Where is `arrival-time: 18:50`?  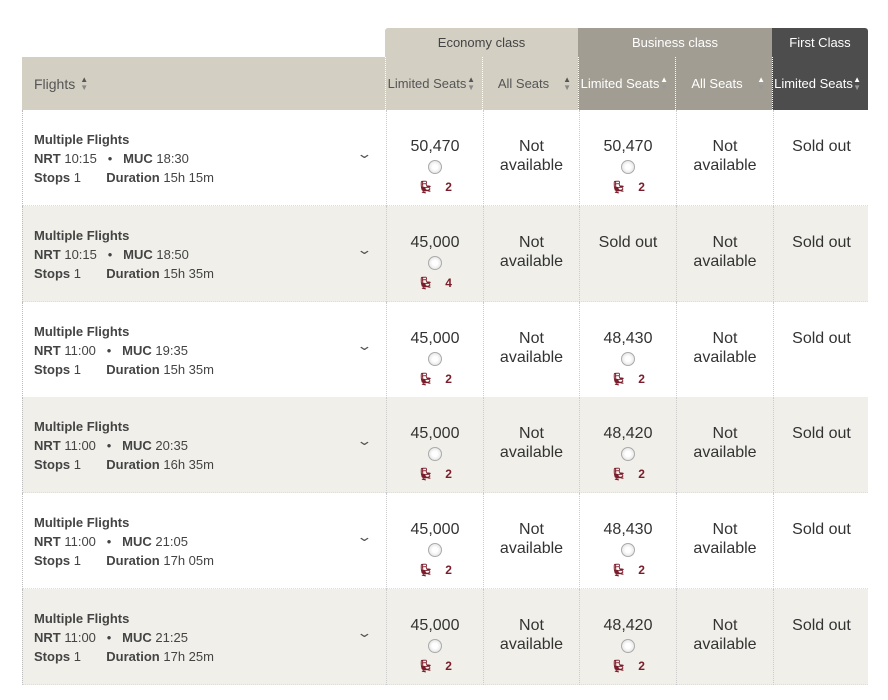 arrival-time: 18:50 is located at coordinates (172, 254).